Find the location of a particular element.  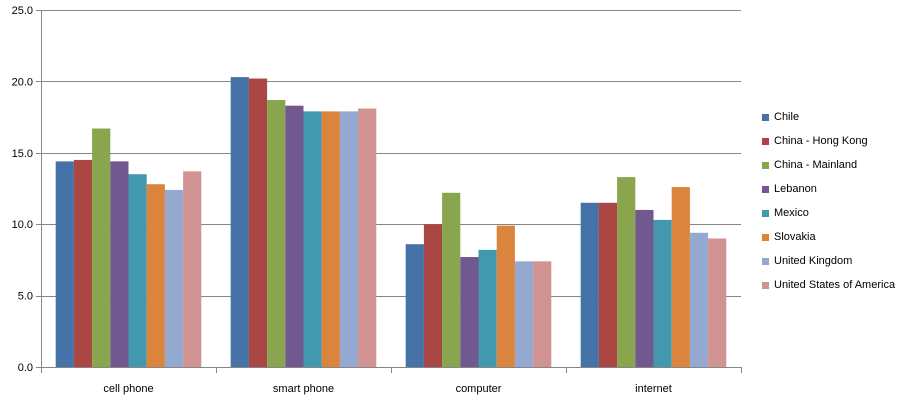

legend-item: United States of America is located at coordinates (836, 290).